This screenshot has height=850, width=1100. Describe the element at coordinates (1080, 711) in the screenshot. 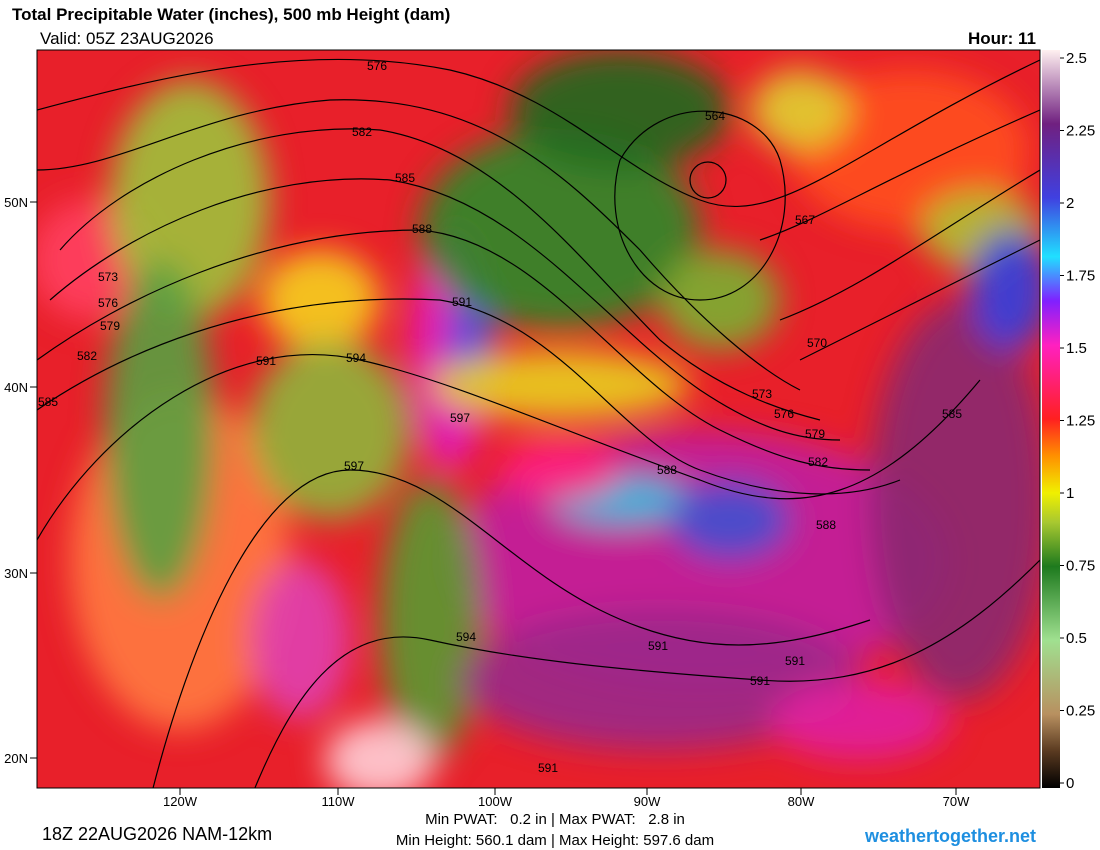

I see `colorbar-tick-label: 0.25` at that location.